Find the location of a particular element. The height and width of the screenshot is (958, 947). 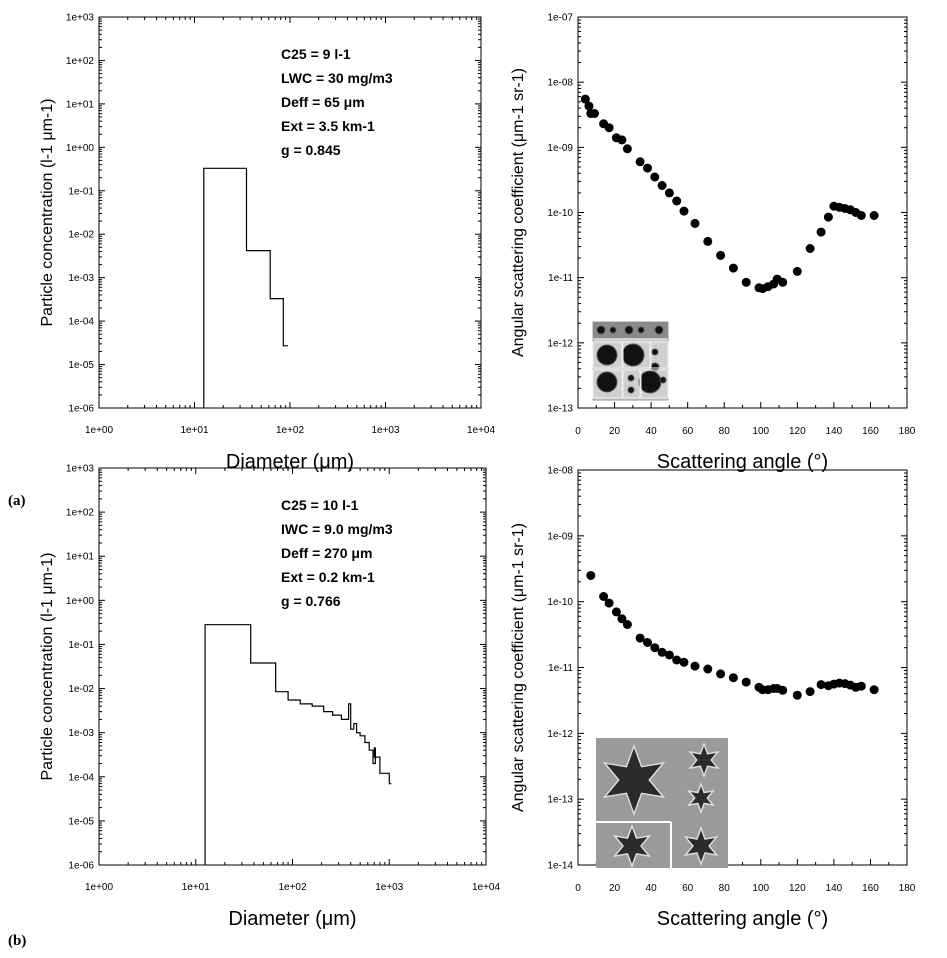

y-tick-label: 1e-03 is located at coordinates (81, 733).